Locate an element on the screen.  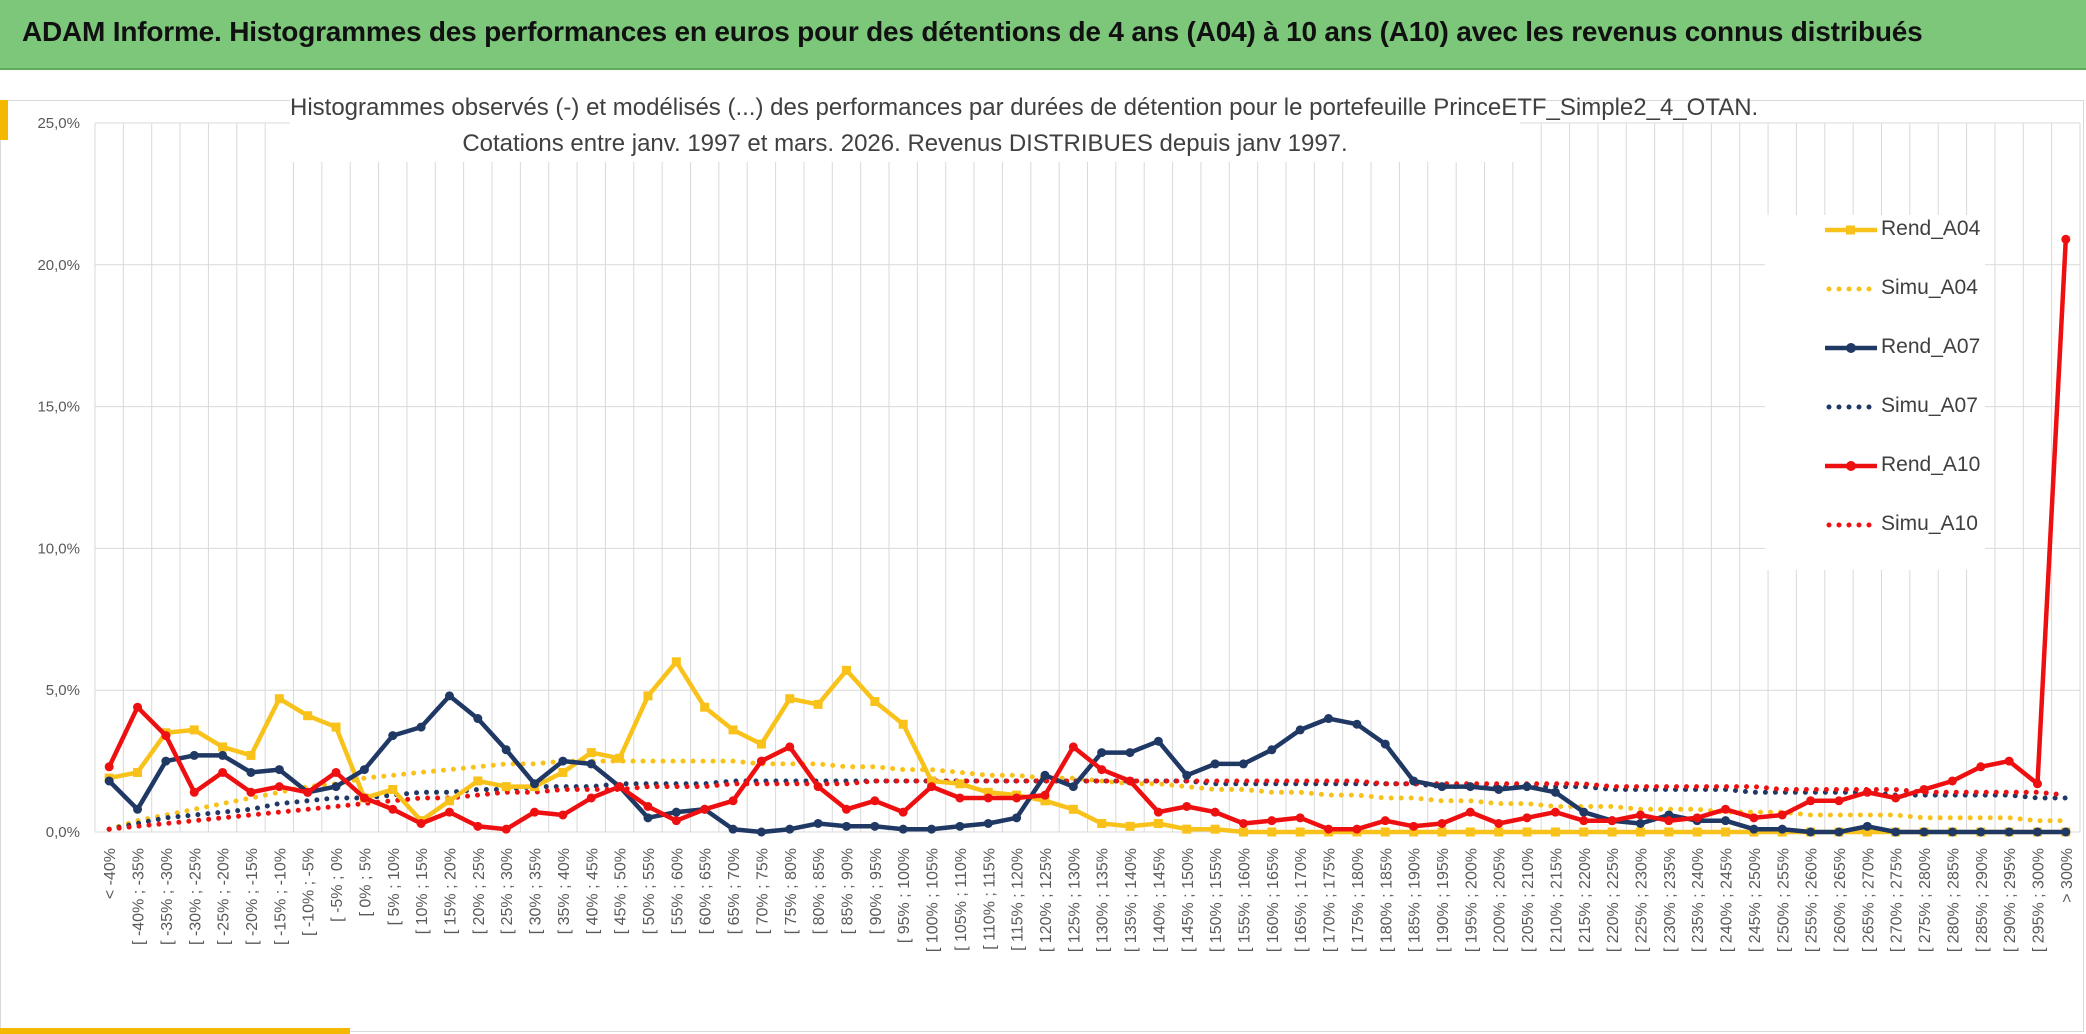
x-tick-label: [ 215% ; 220% is located at coordinates (1585, 900).